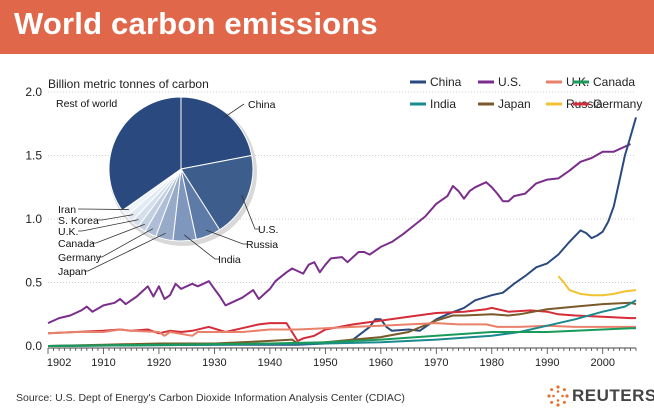 The width and height of the screenshot is (654, 418). What do you see at coordinates (509, 82) in the screenshot?
I see `legend-label: U.S.` at bounding box center [509, 82].